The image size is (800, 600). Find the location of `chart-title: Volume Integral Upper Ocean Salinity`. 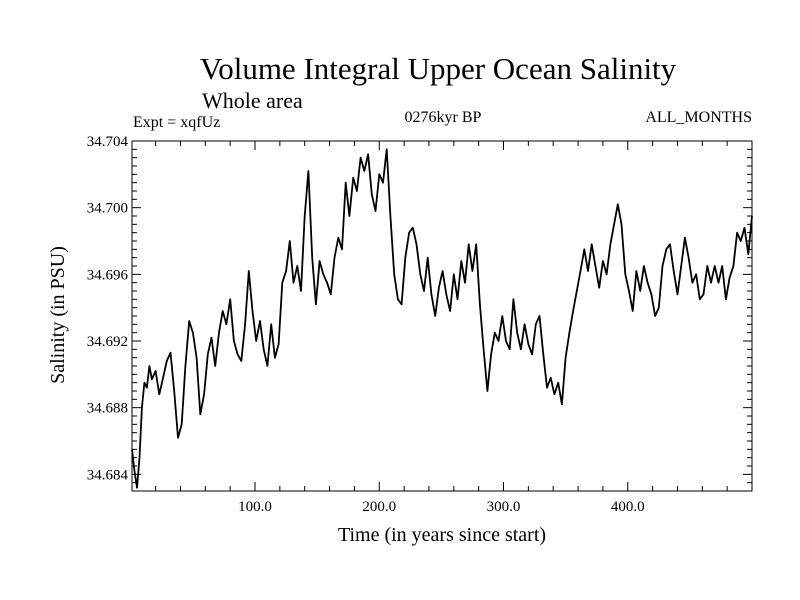

chart-title: Volume Integral Upper Ocean Salinity is located at coordinates (438, 68).